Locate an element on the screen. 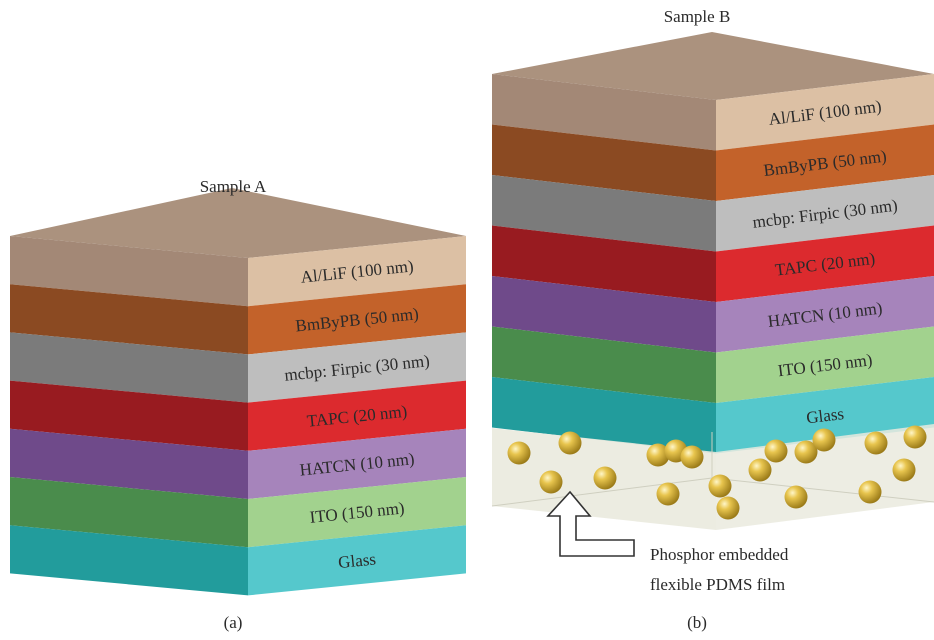 The width and height of the screenshot is (934, 640). pdms-film is located at coordinates (712, 477).